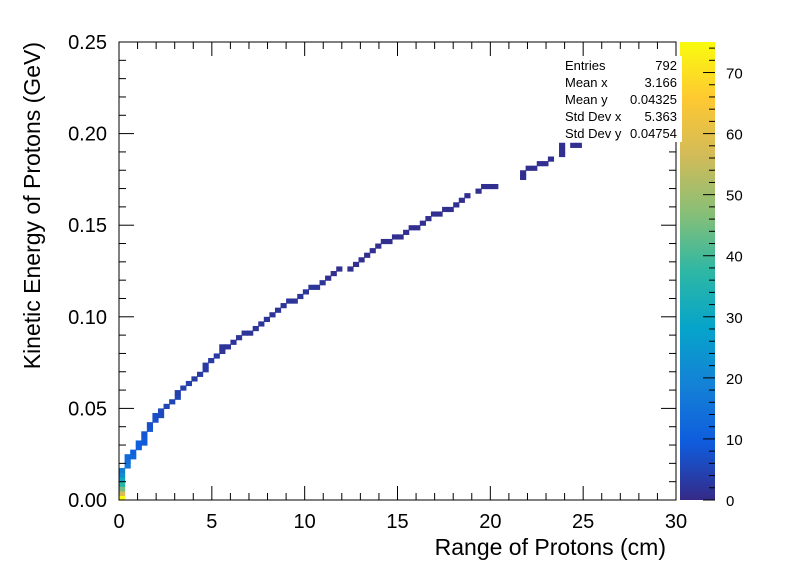 This screenshot has height=572, width=796. Describe the element at coordinates (676, 522) in the screenshot. I see `x-tick-label: 30` at that location.